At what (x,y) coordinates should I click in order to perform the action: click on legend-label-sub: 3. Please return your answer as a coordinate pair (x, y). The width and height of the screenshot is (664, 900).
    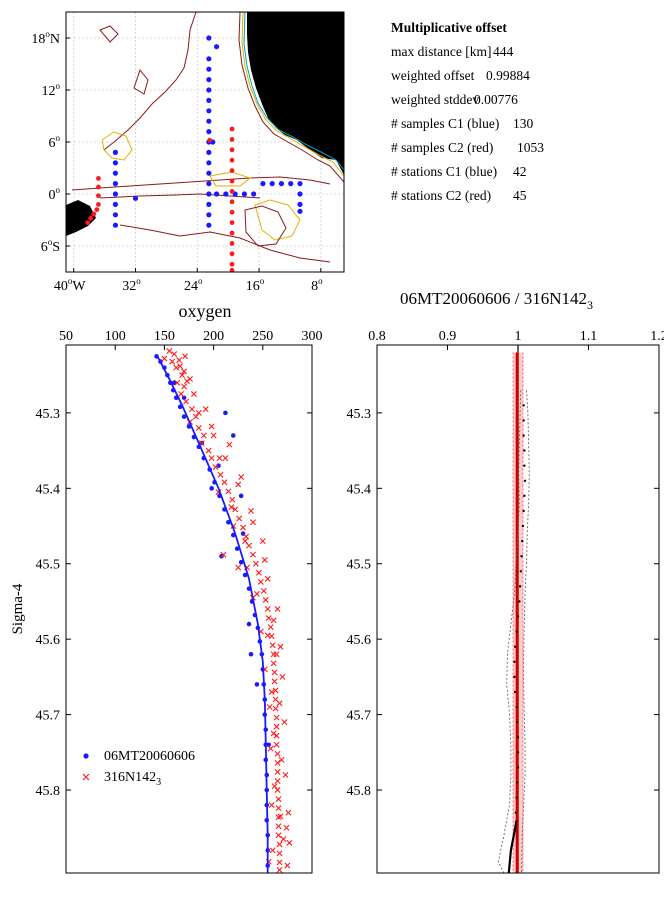
    Looking at the image, I should click on (158, 782).